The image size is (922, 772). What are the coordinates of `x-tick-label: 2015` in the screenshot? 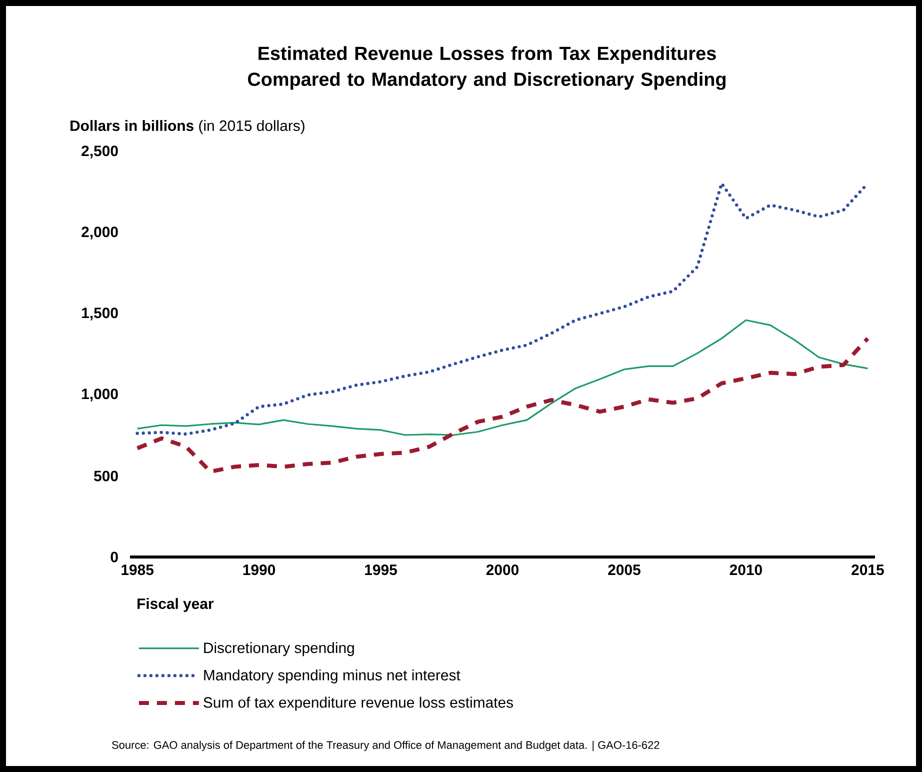 It's located at (868, 570).